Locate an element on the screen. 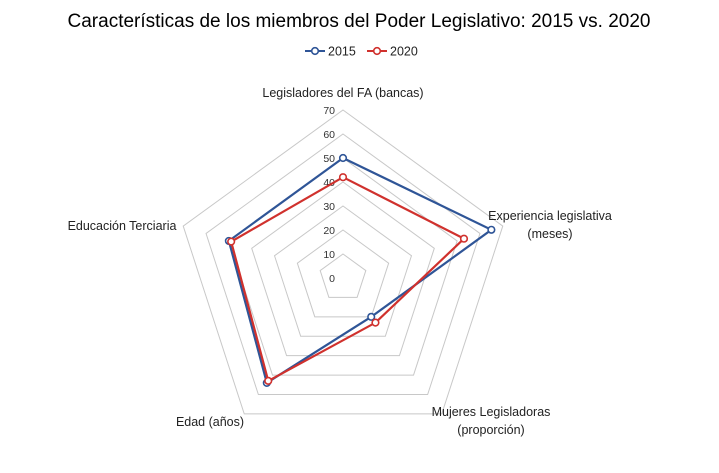 This screenshot has width=719, height=473. series-line-2020 is located at coordinates (347, 279).